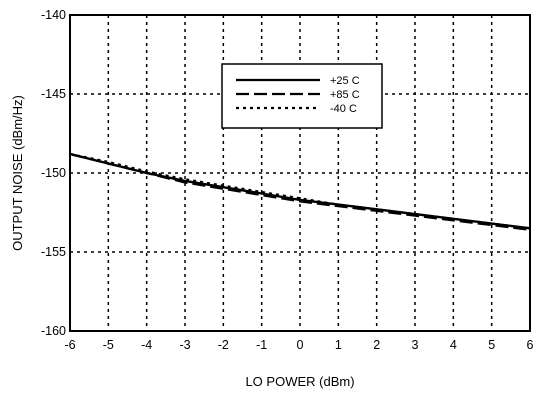  What do you see at coordinates (338, 345) in the screenshot?
I see `x-tick-label: 1` at bounding box center [338, 345].